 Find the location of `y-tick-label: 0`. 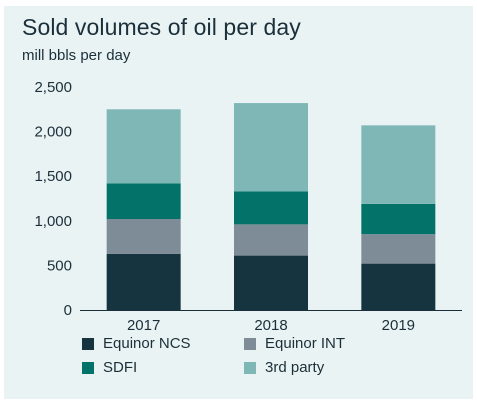

y-tick-label: 0 is located at coordinates (68, 310).